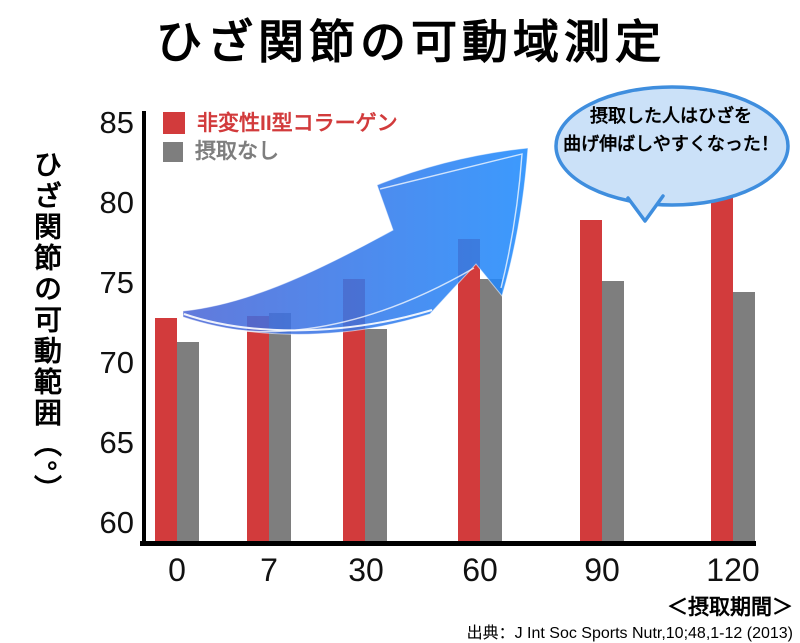 This screenshot has height=643, width=800. I want to click on speech-bubble-tail, so click(645, 208).